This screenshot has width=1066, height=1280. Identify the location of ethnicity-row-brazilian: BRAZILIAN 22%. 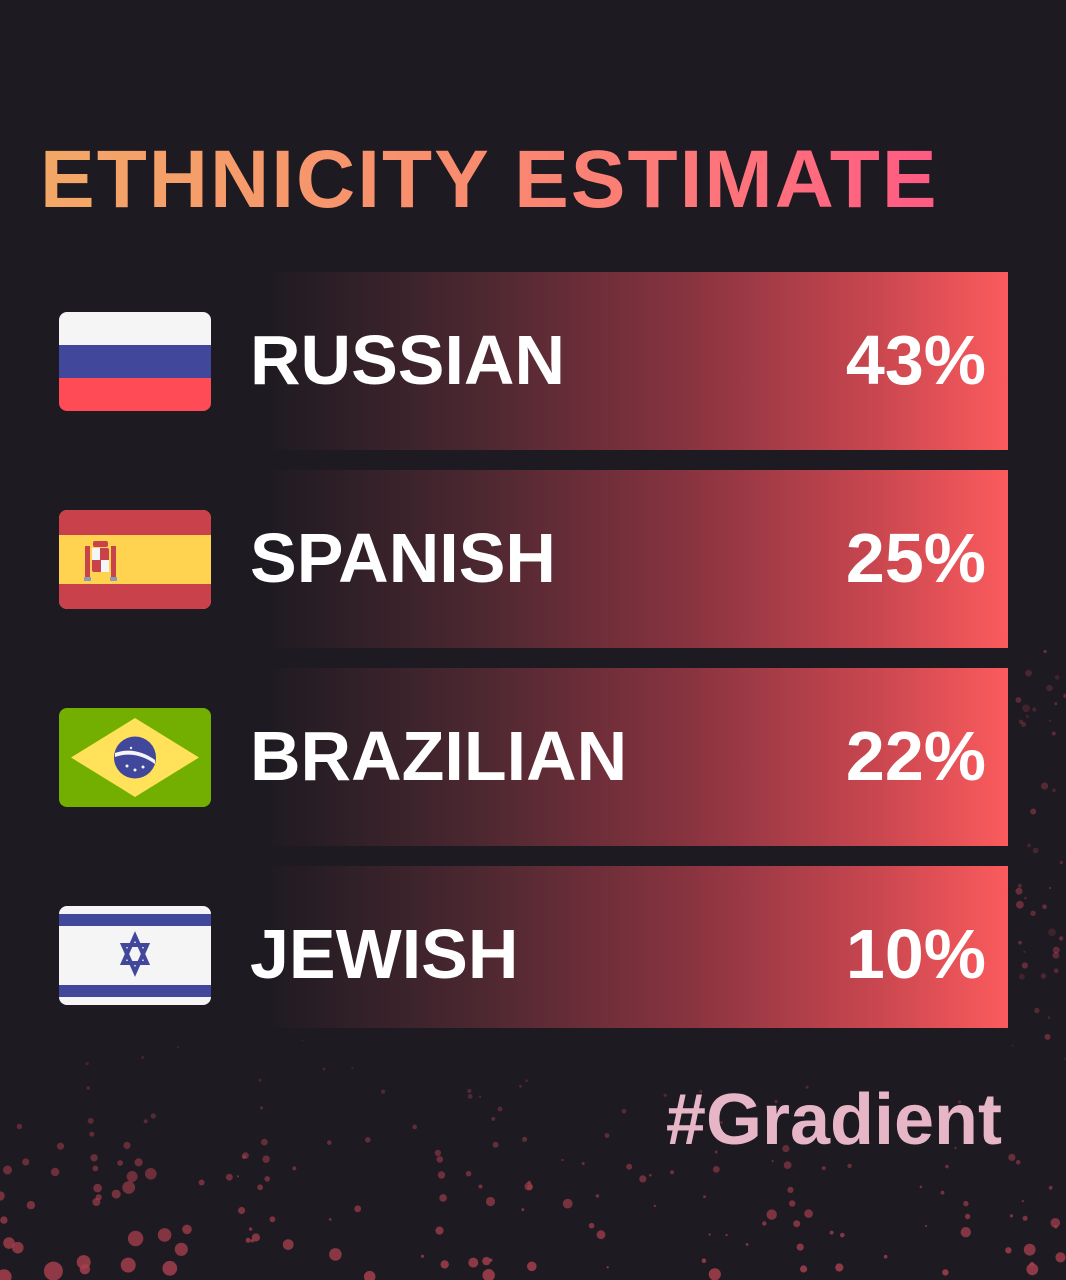
(533, 757).